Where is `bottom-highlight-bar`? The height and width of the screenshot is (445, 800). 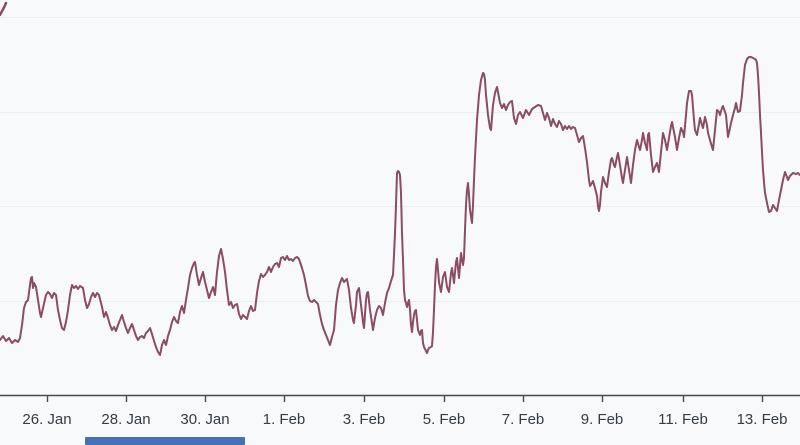
bottom-highlight-bar is located at coordinates (165, 441).